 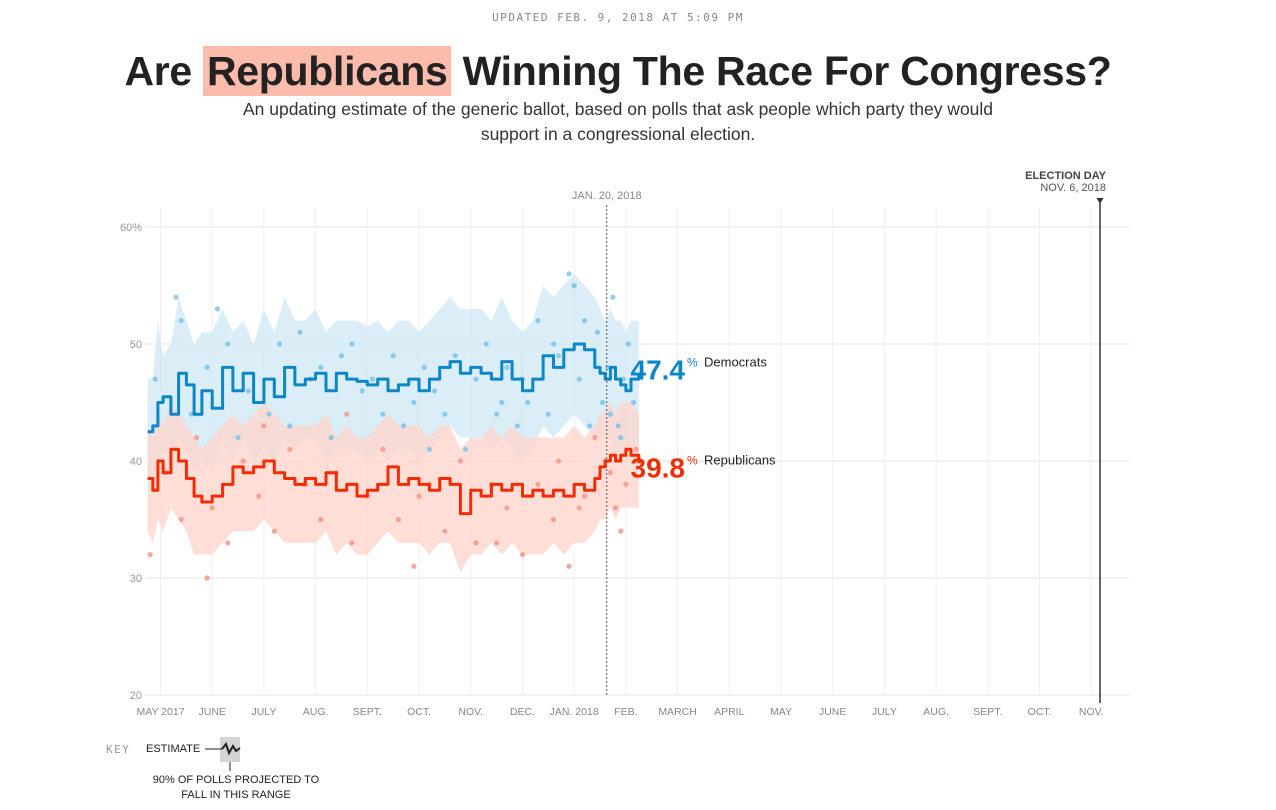 I want to click on chart-polls, so click(x=393, y=426).